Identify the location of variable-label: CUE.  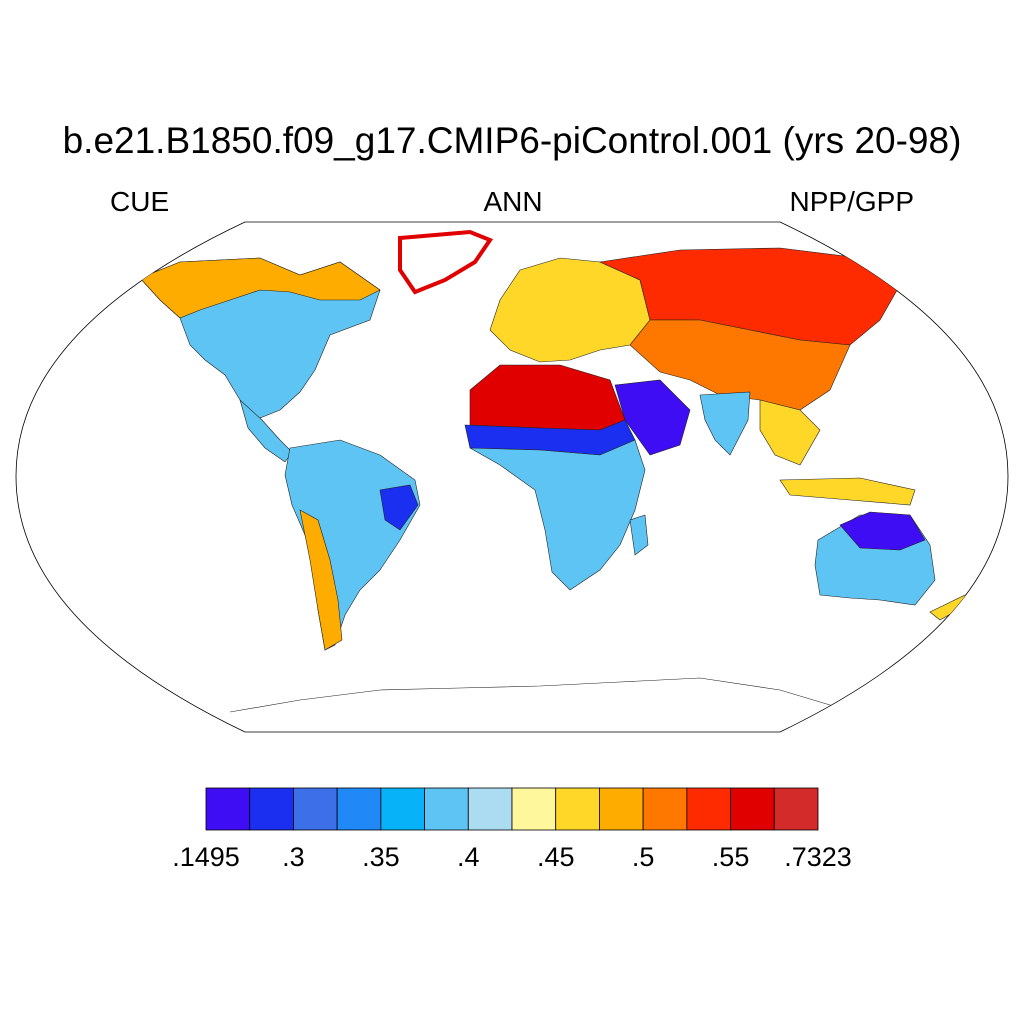
(140, 201).